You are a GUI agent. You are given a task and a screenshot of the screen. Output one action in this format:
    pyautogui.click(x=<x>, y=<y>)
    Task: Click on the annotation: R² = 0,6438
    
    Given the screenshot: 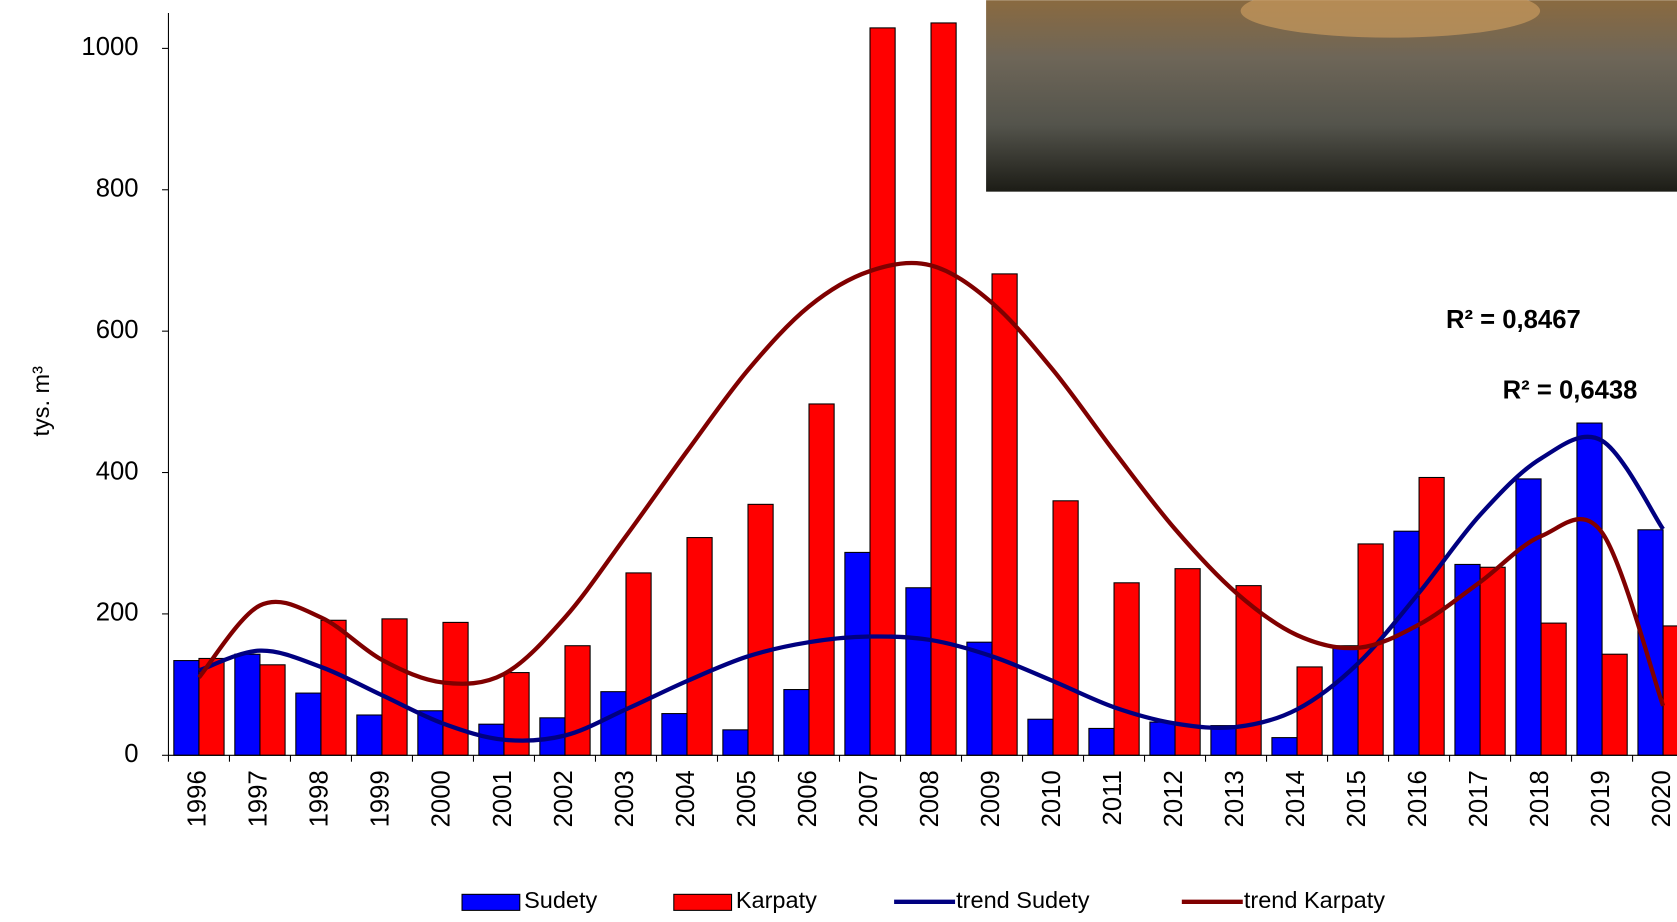 What is the action you would take?
    pyautogui.click(x=1570, y=390)
    